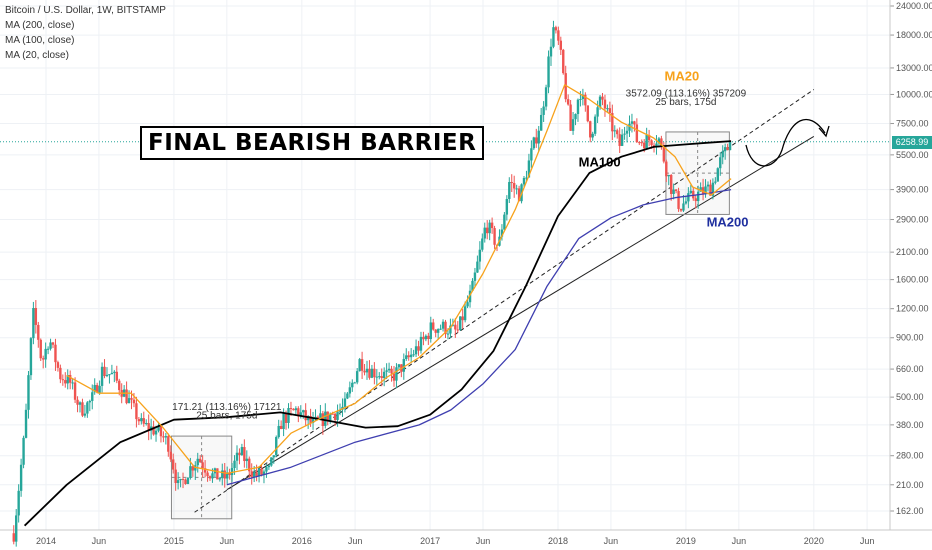 Image resolution: width=932 pixels, height=550 pixels. I want to click on last-price-tag: 6258.99, so click(912, 142).